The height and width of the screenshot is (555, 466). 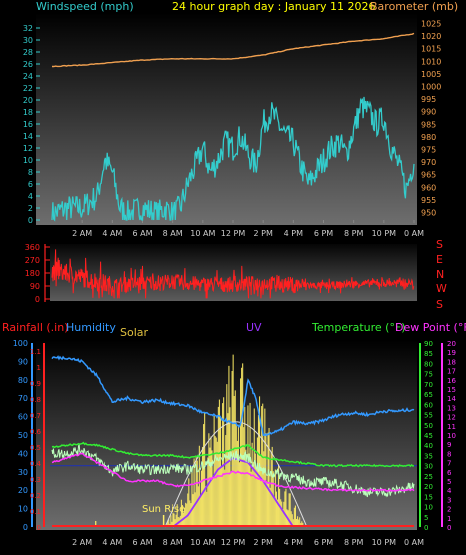 I want to click on dewpoint-y-tick: 0, so click(x=449, y=528).